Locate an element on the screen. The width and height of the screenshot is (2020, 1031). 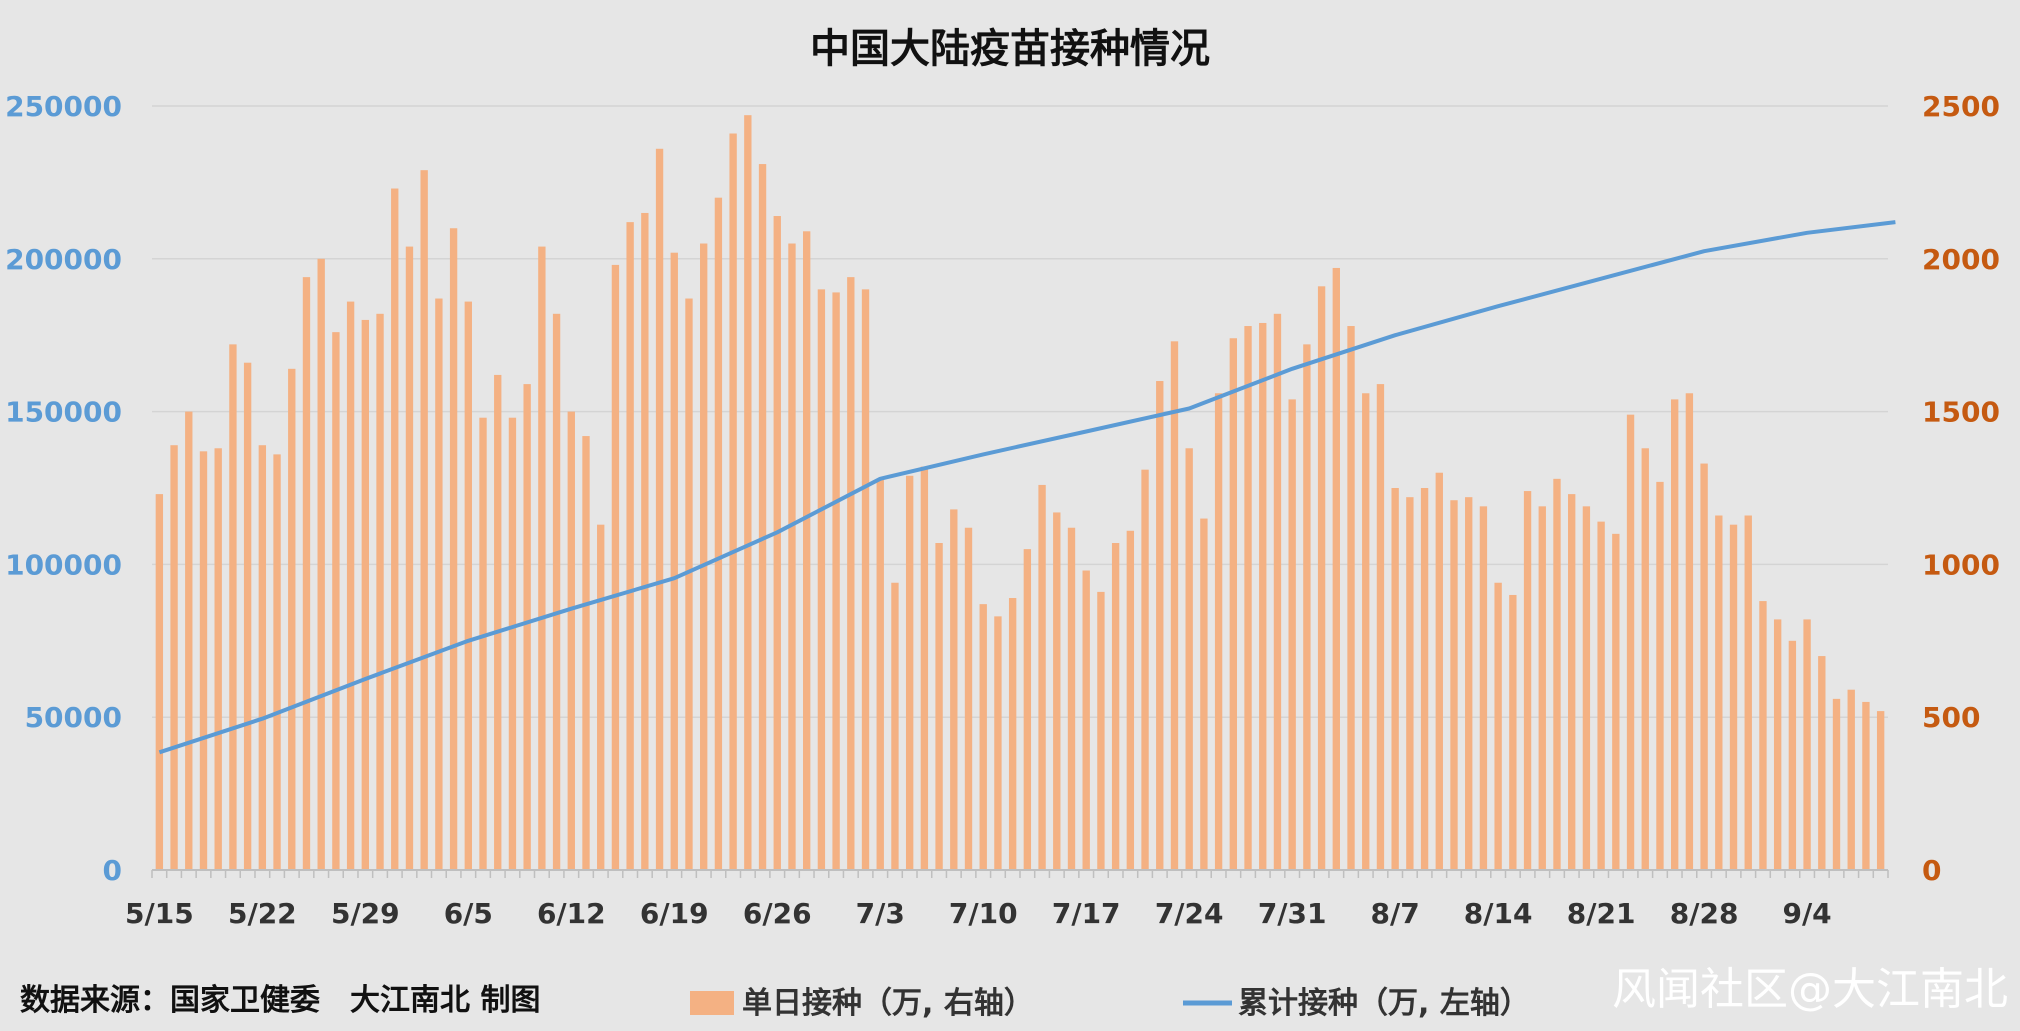
x-tick-label: 8/21 is located at coordinates (1601, 913).